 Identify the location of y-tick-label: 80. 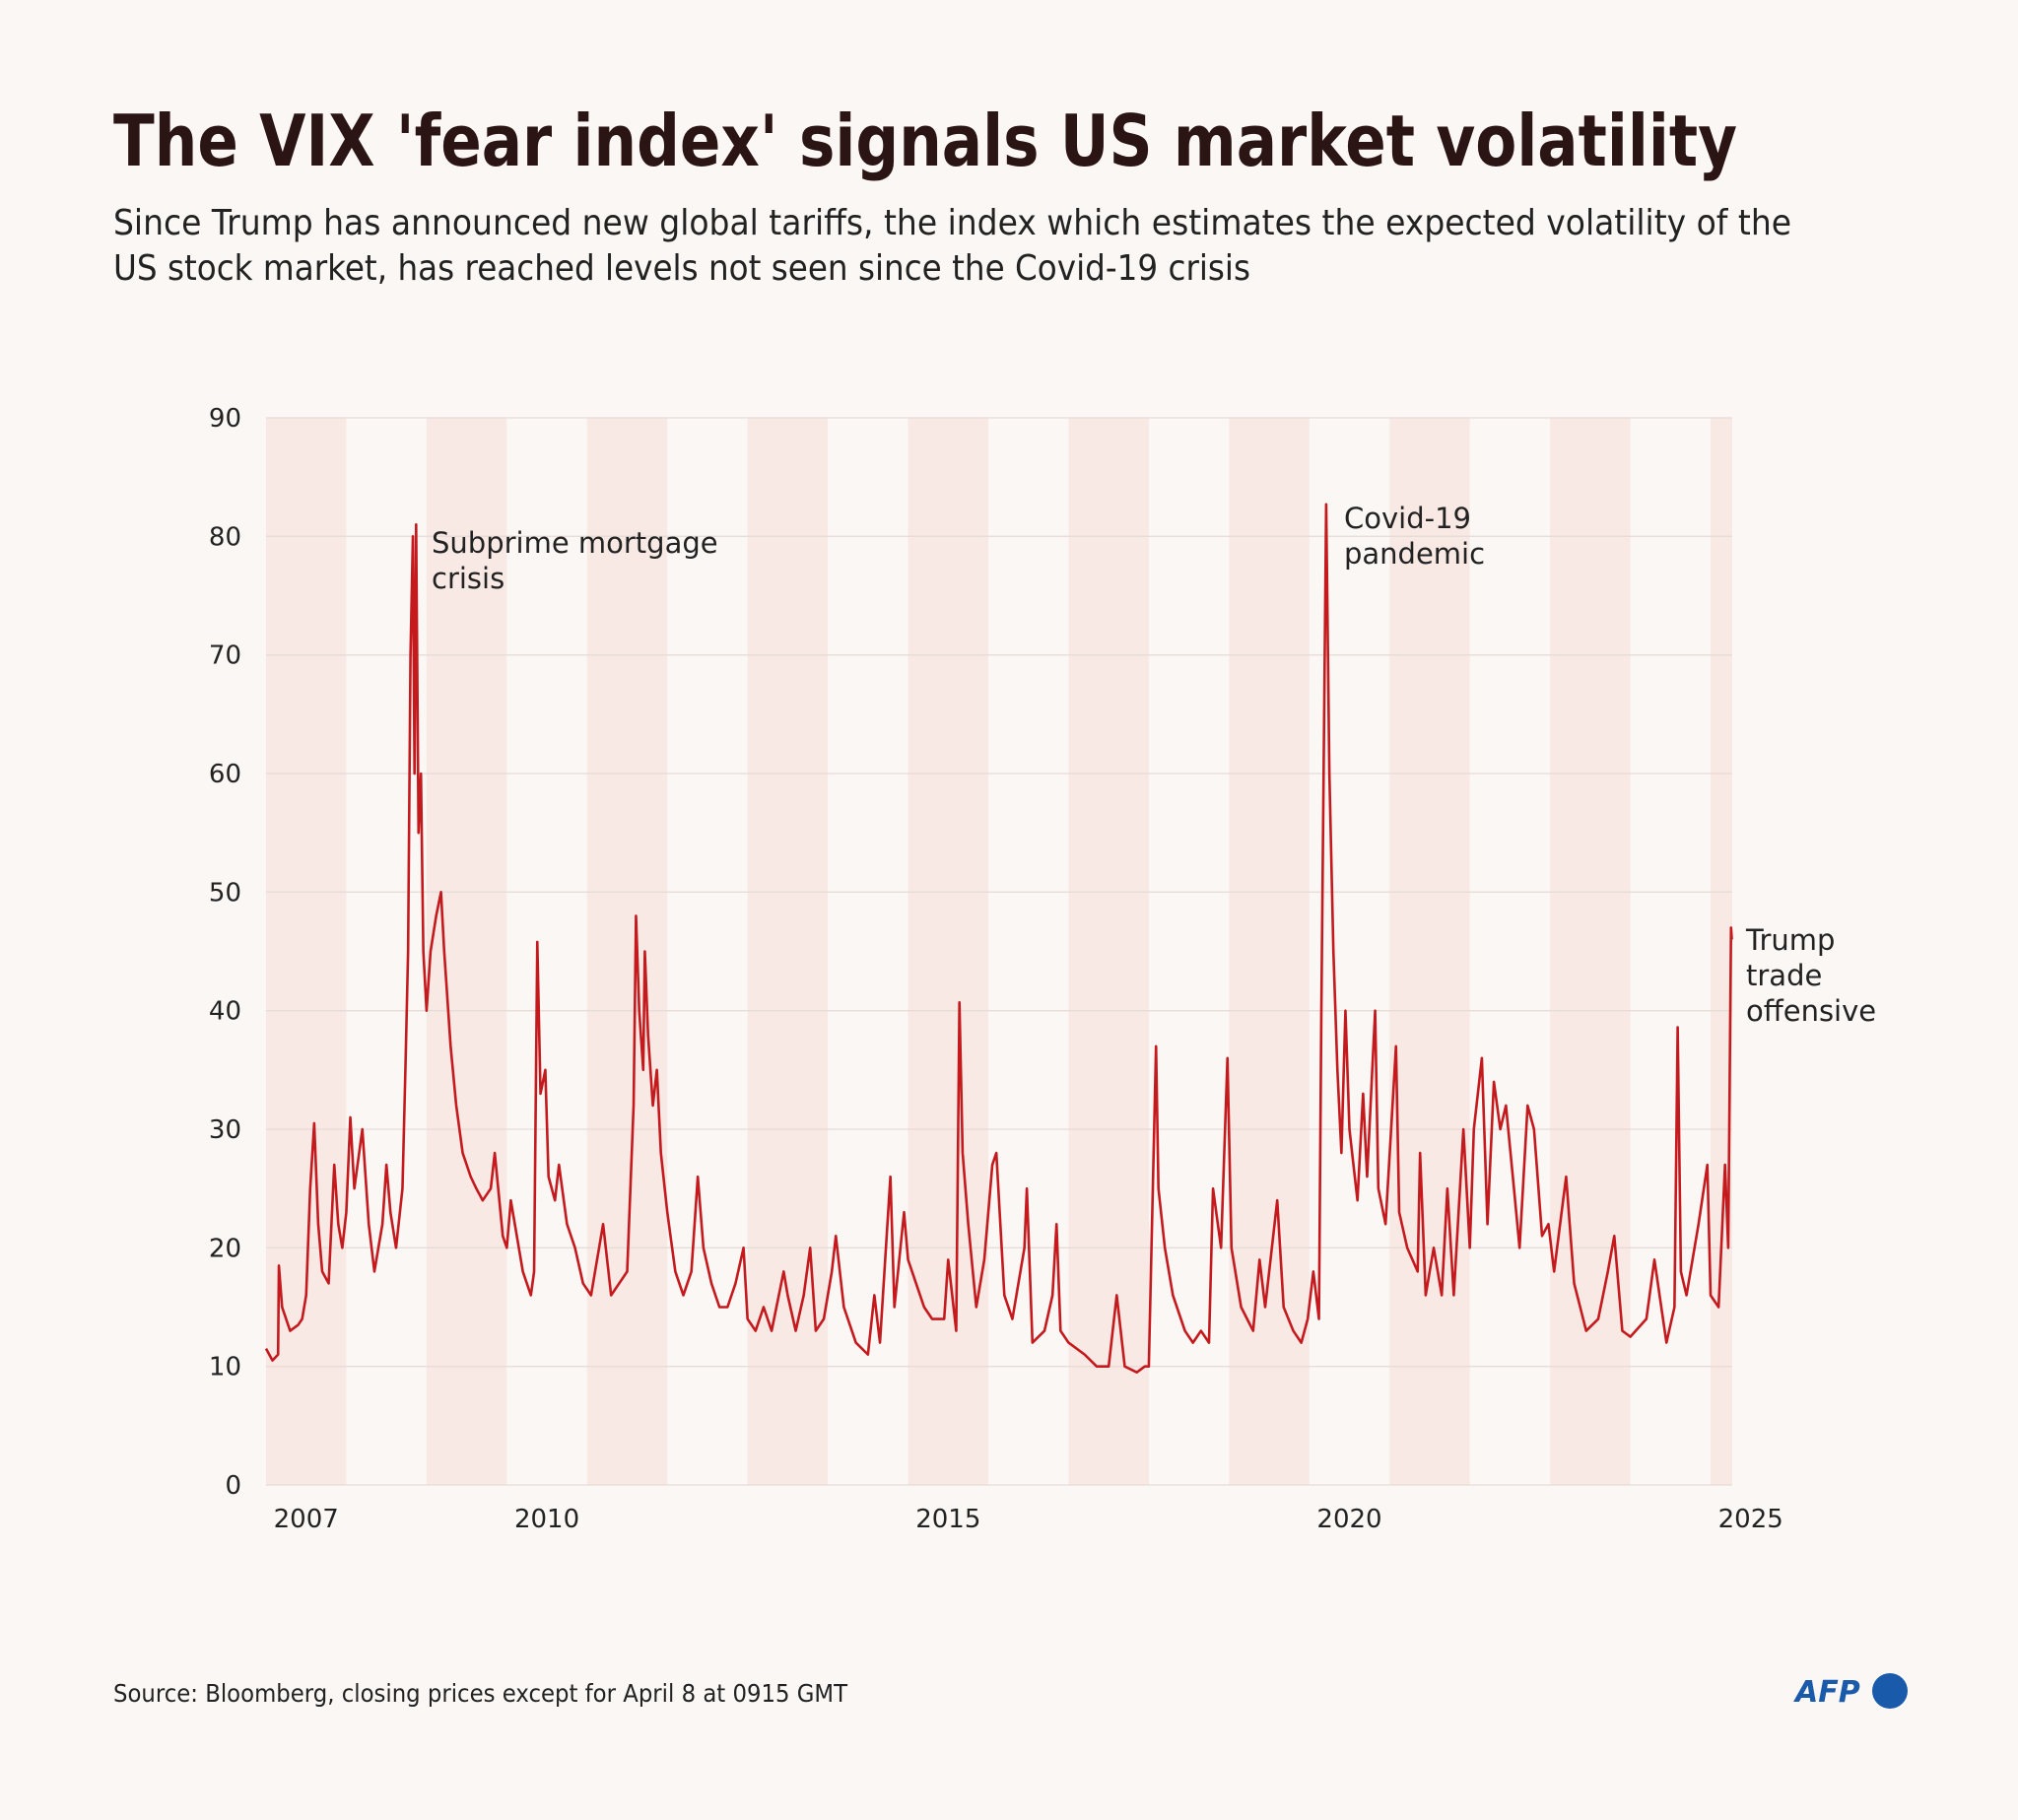
(225, 537).